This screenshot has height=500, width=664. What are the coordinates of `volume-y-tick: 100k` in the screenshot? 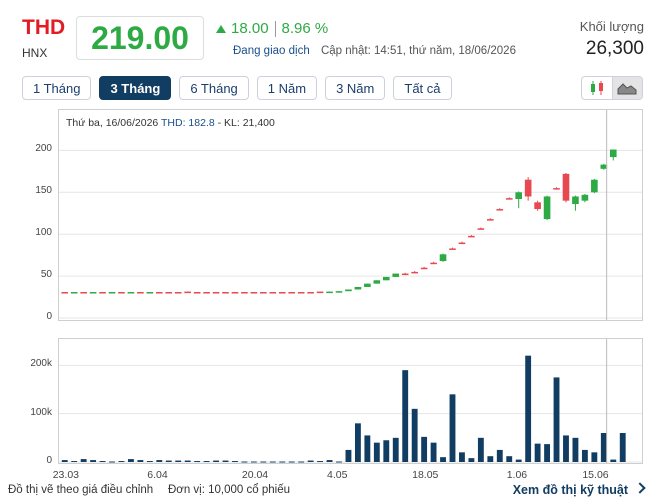 It's located at (41, 412).